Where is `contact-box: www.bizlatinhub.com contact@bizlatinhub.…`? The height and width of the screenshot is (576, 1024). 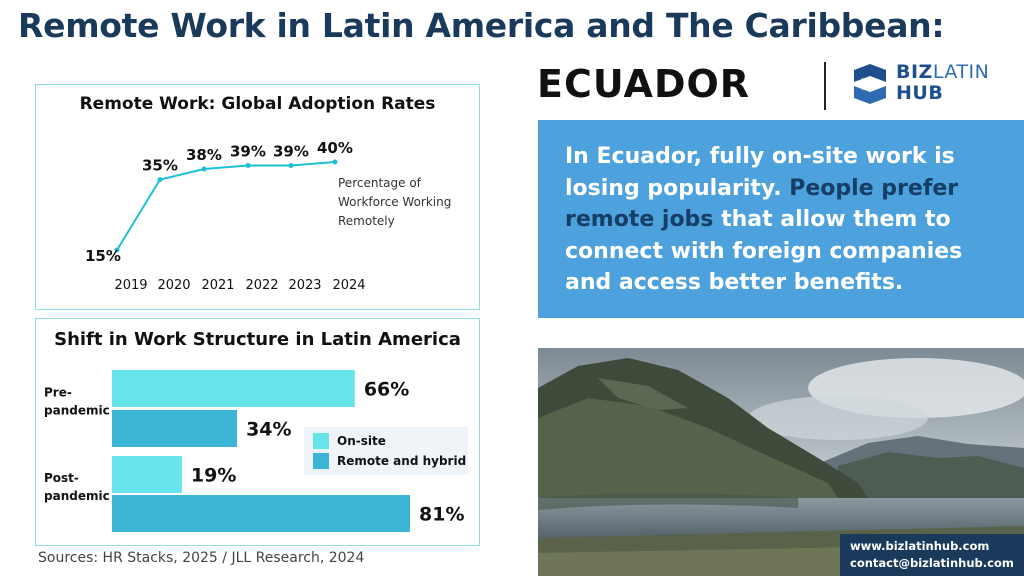
contact-box: www.bizlatinhub.com contact@bizlatinhub.… is located at coordinates (932, 555).